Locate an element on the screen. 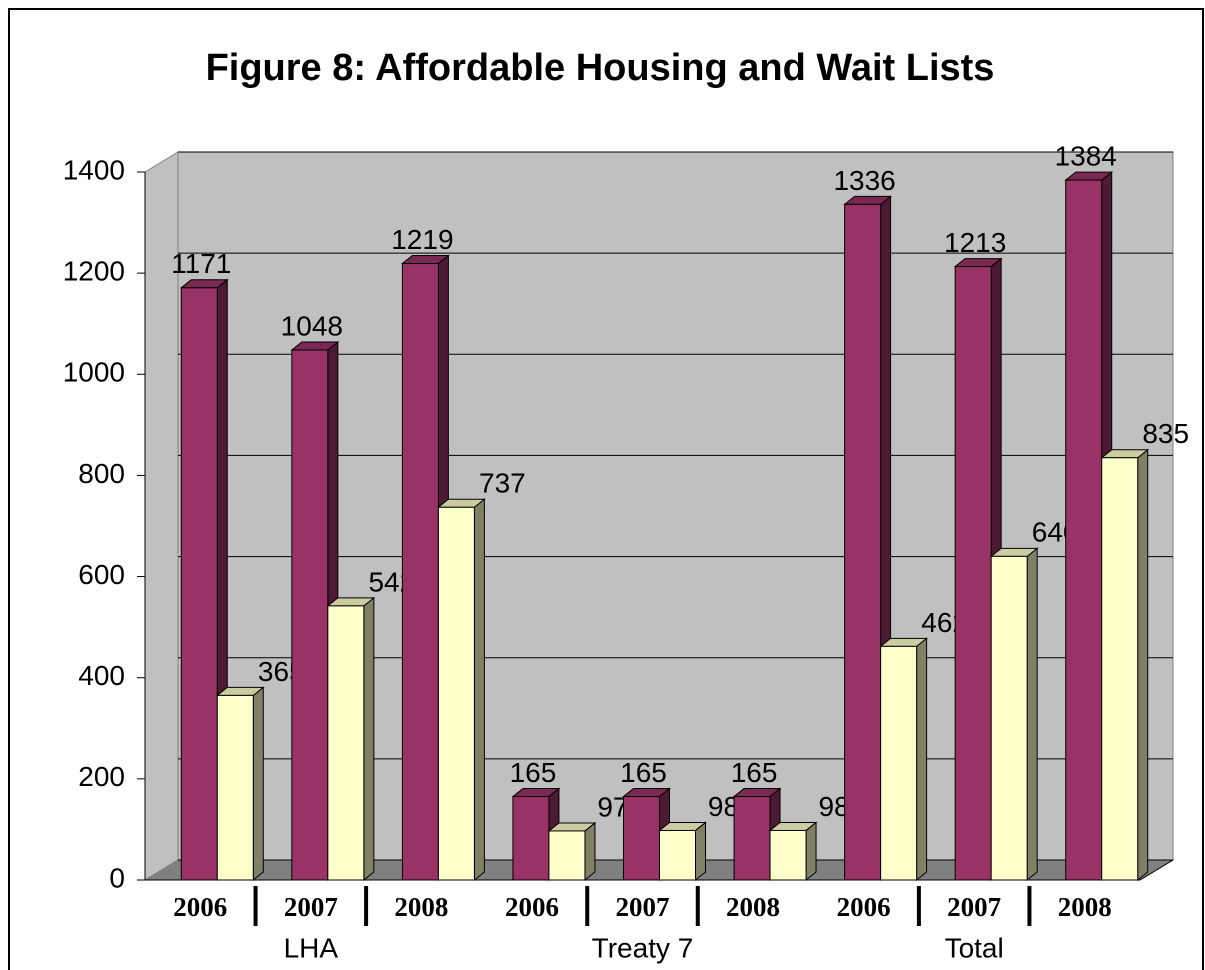 This screenshot has width=1205, height=970. group-label: LHA is located at coordinates (311, 947).